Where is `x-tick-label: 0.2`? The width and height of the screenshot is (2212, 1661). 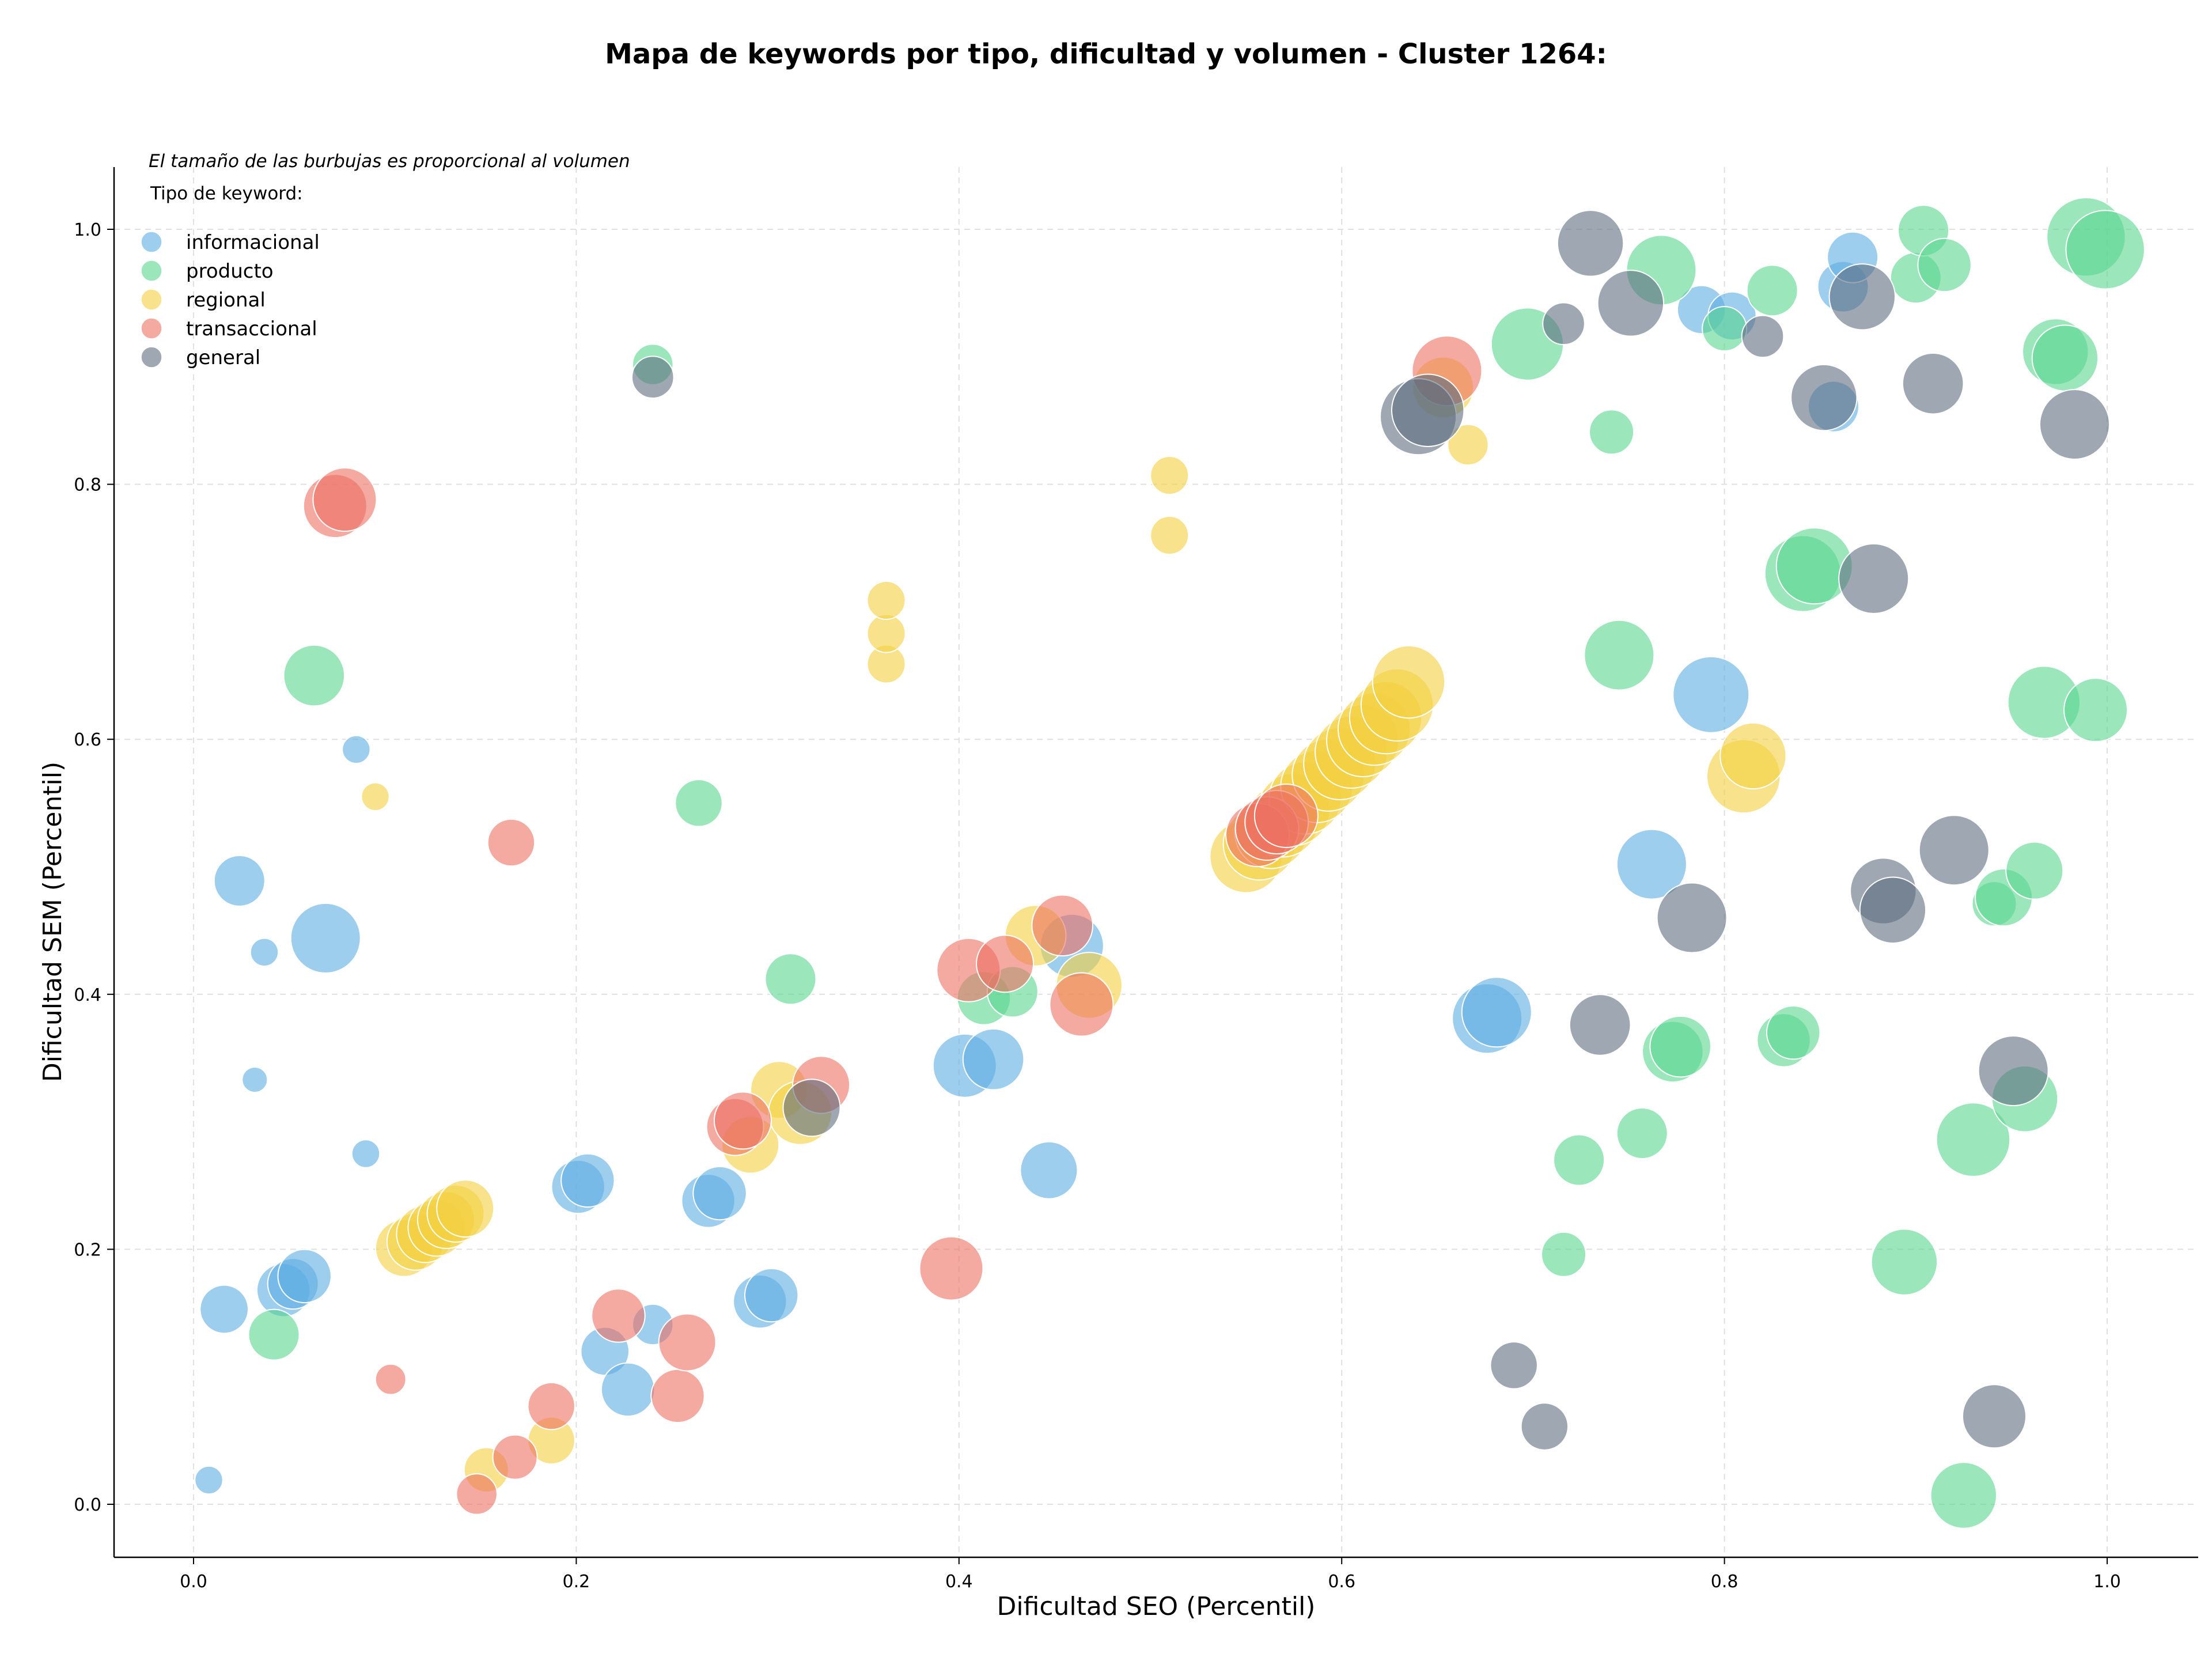 x-tick-label: 0.2 is located at coordinates (576, 1582).